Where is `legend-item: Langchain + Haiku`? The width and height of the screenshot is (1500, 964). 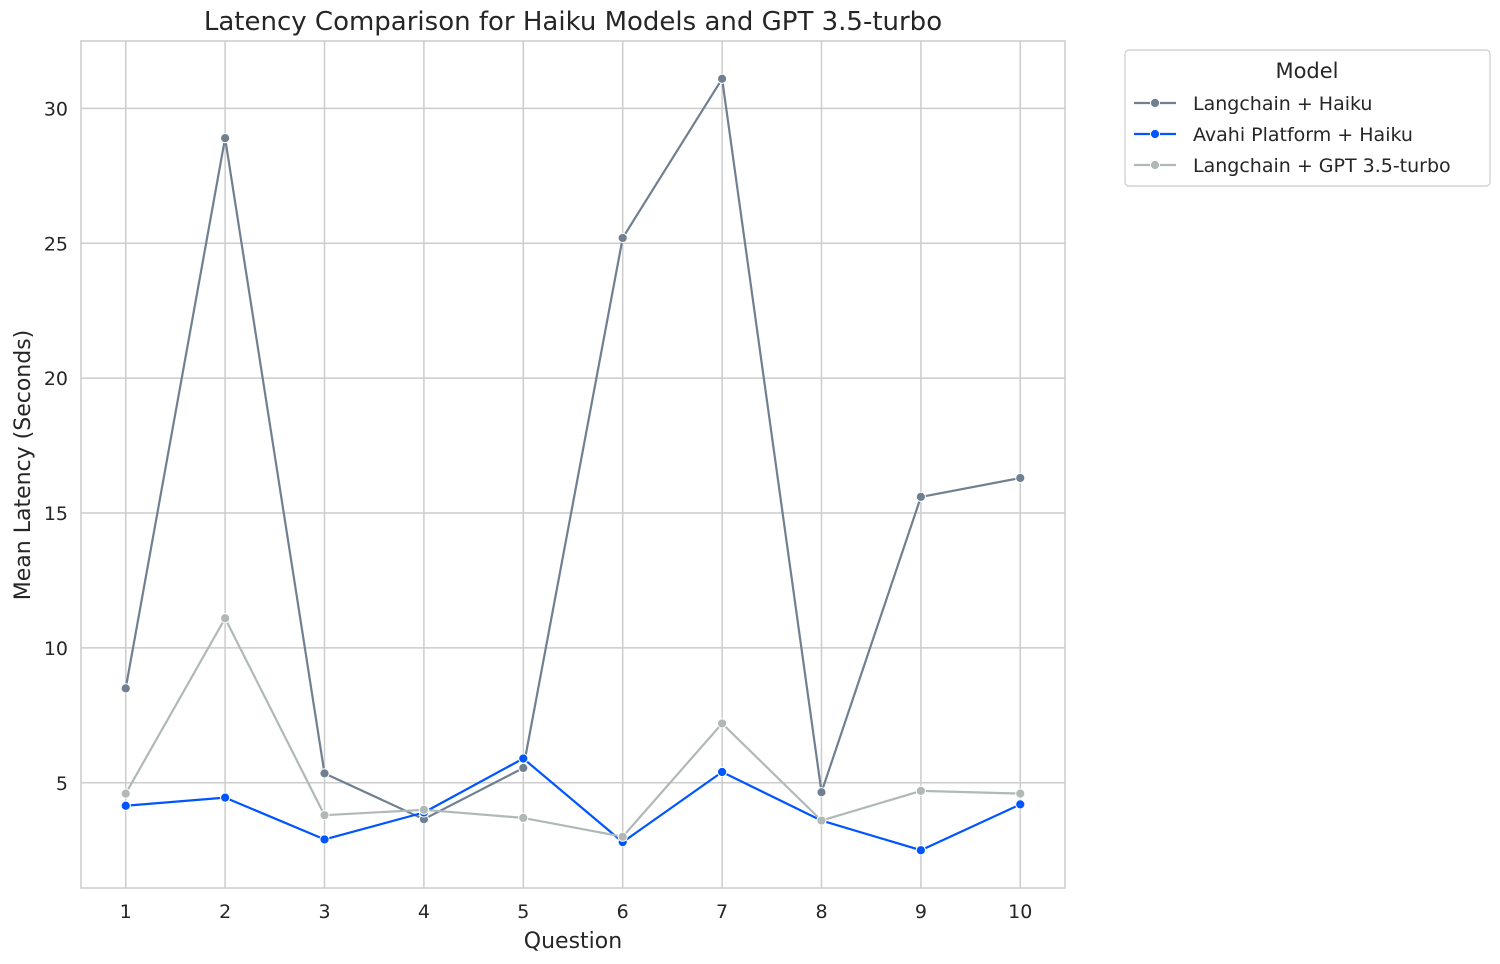
legend-item: Langchain + Haiku is located at coordinates (1253, 104).